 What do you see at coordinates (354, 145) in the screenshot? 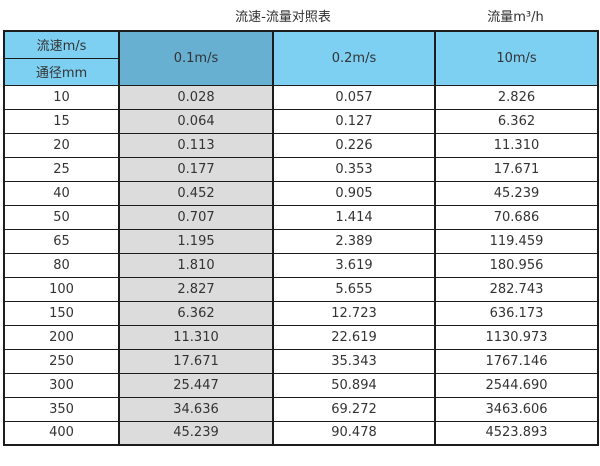
I see `flow-cell: 0.226` at bounding box center [354, 145].